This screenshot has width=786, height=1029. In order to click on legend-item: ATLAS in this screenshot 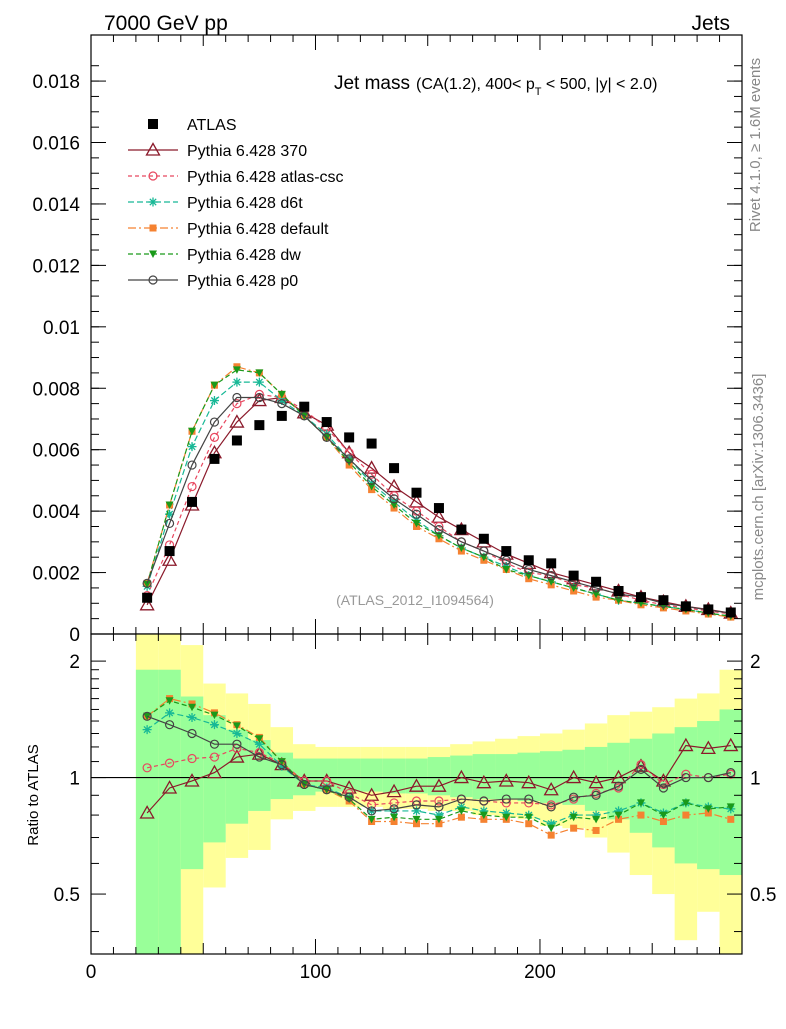, I will do `click(192, 125)`.